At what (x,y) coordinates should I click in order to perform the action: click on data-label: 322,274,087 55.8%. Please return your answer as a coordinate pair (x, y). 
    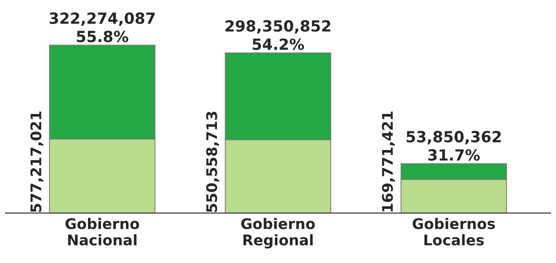
    Looking at the image, I should click on (102, 27).